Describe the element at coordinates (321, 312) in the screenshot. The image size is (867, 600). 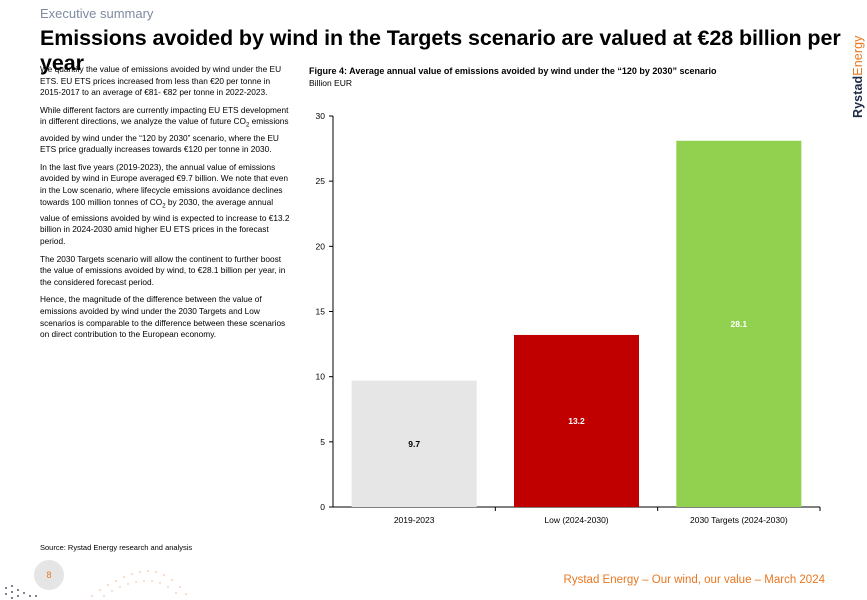
I see `y-tick-label: 15` at that location.